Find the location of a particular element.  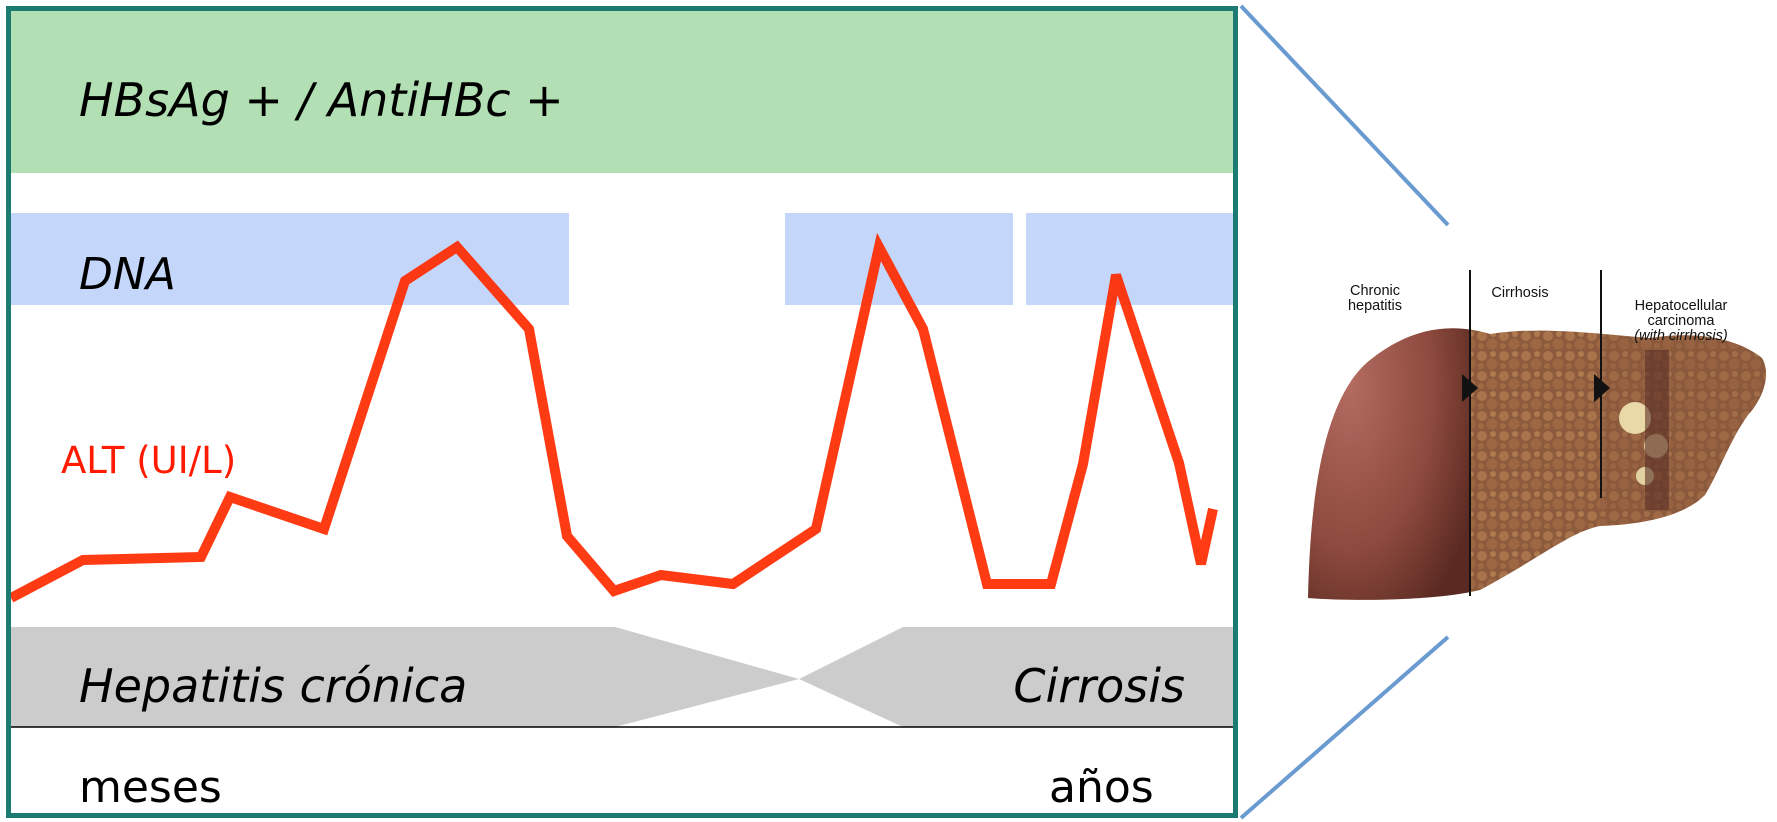

dna-label: DNA is located at coordinates (127, 274).